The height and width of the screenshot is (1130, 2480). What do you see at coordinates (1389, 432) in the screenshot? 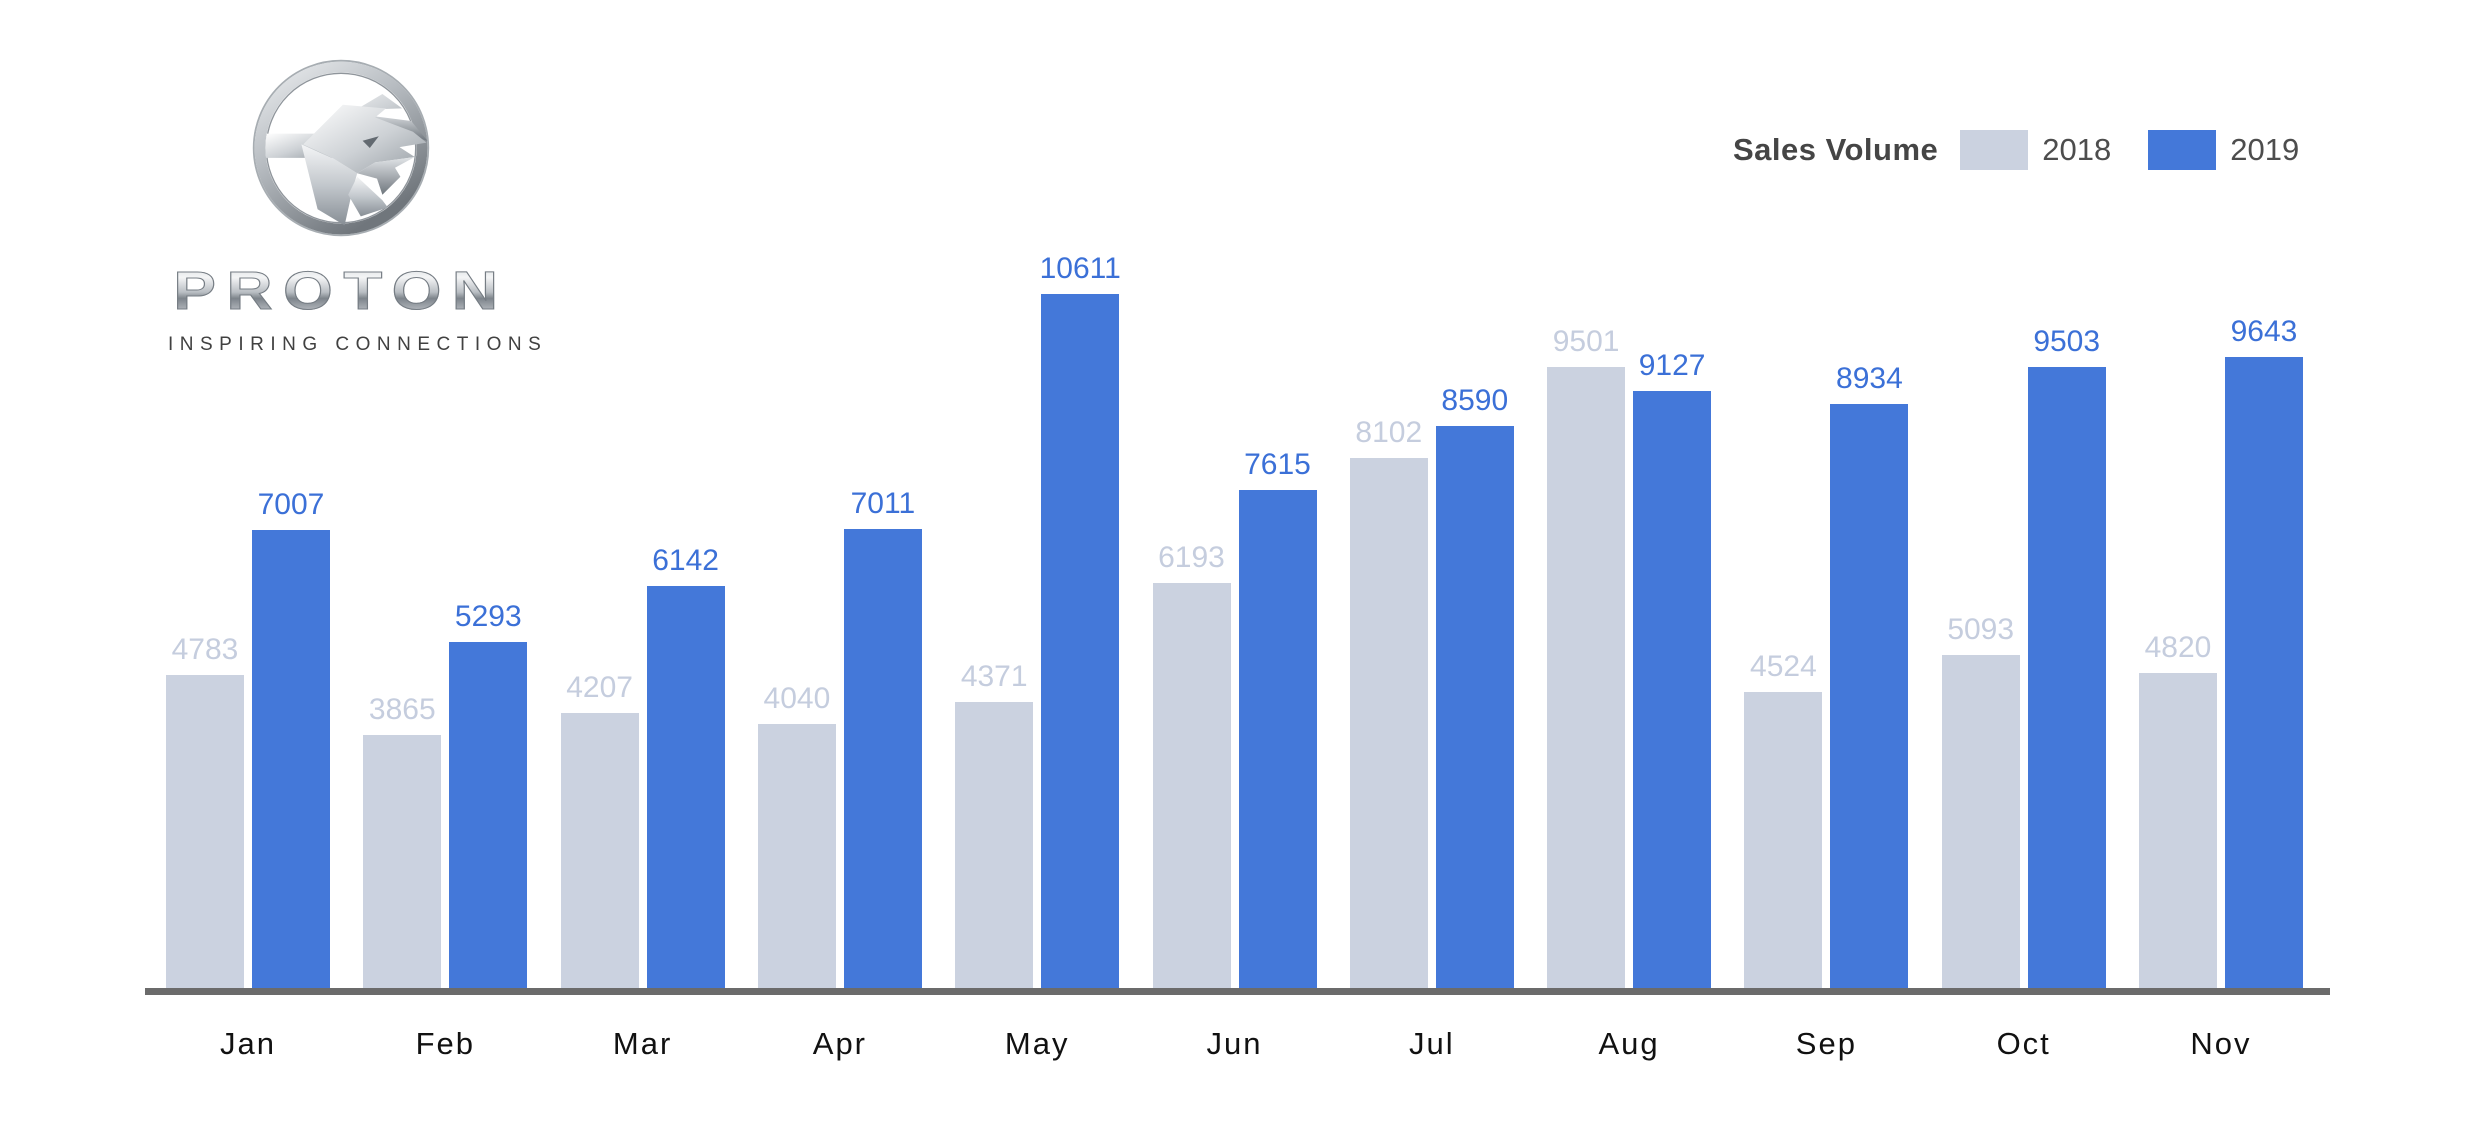
I see `value-label-2018-jul: 8102` at bounding box center [1389, 432].